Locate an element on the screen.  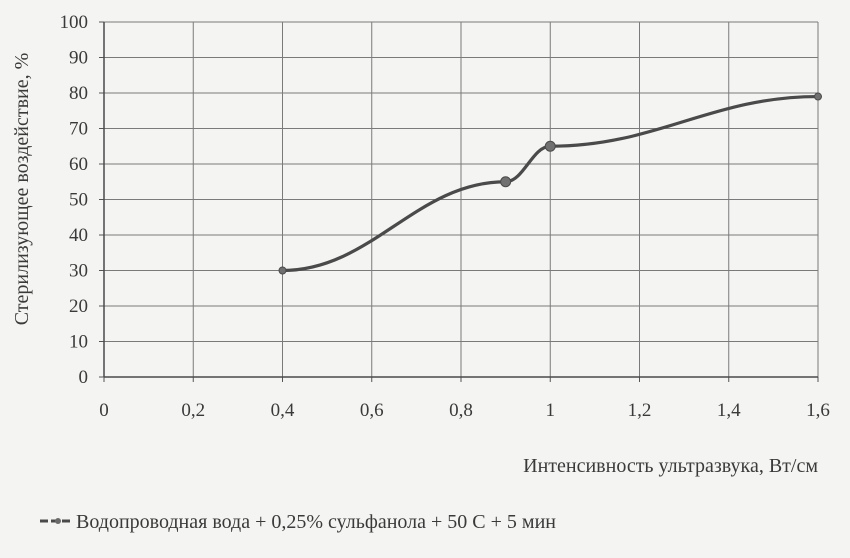
y-tick-label: 80 is located at coordinates (78, 93).